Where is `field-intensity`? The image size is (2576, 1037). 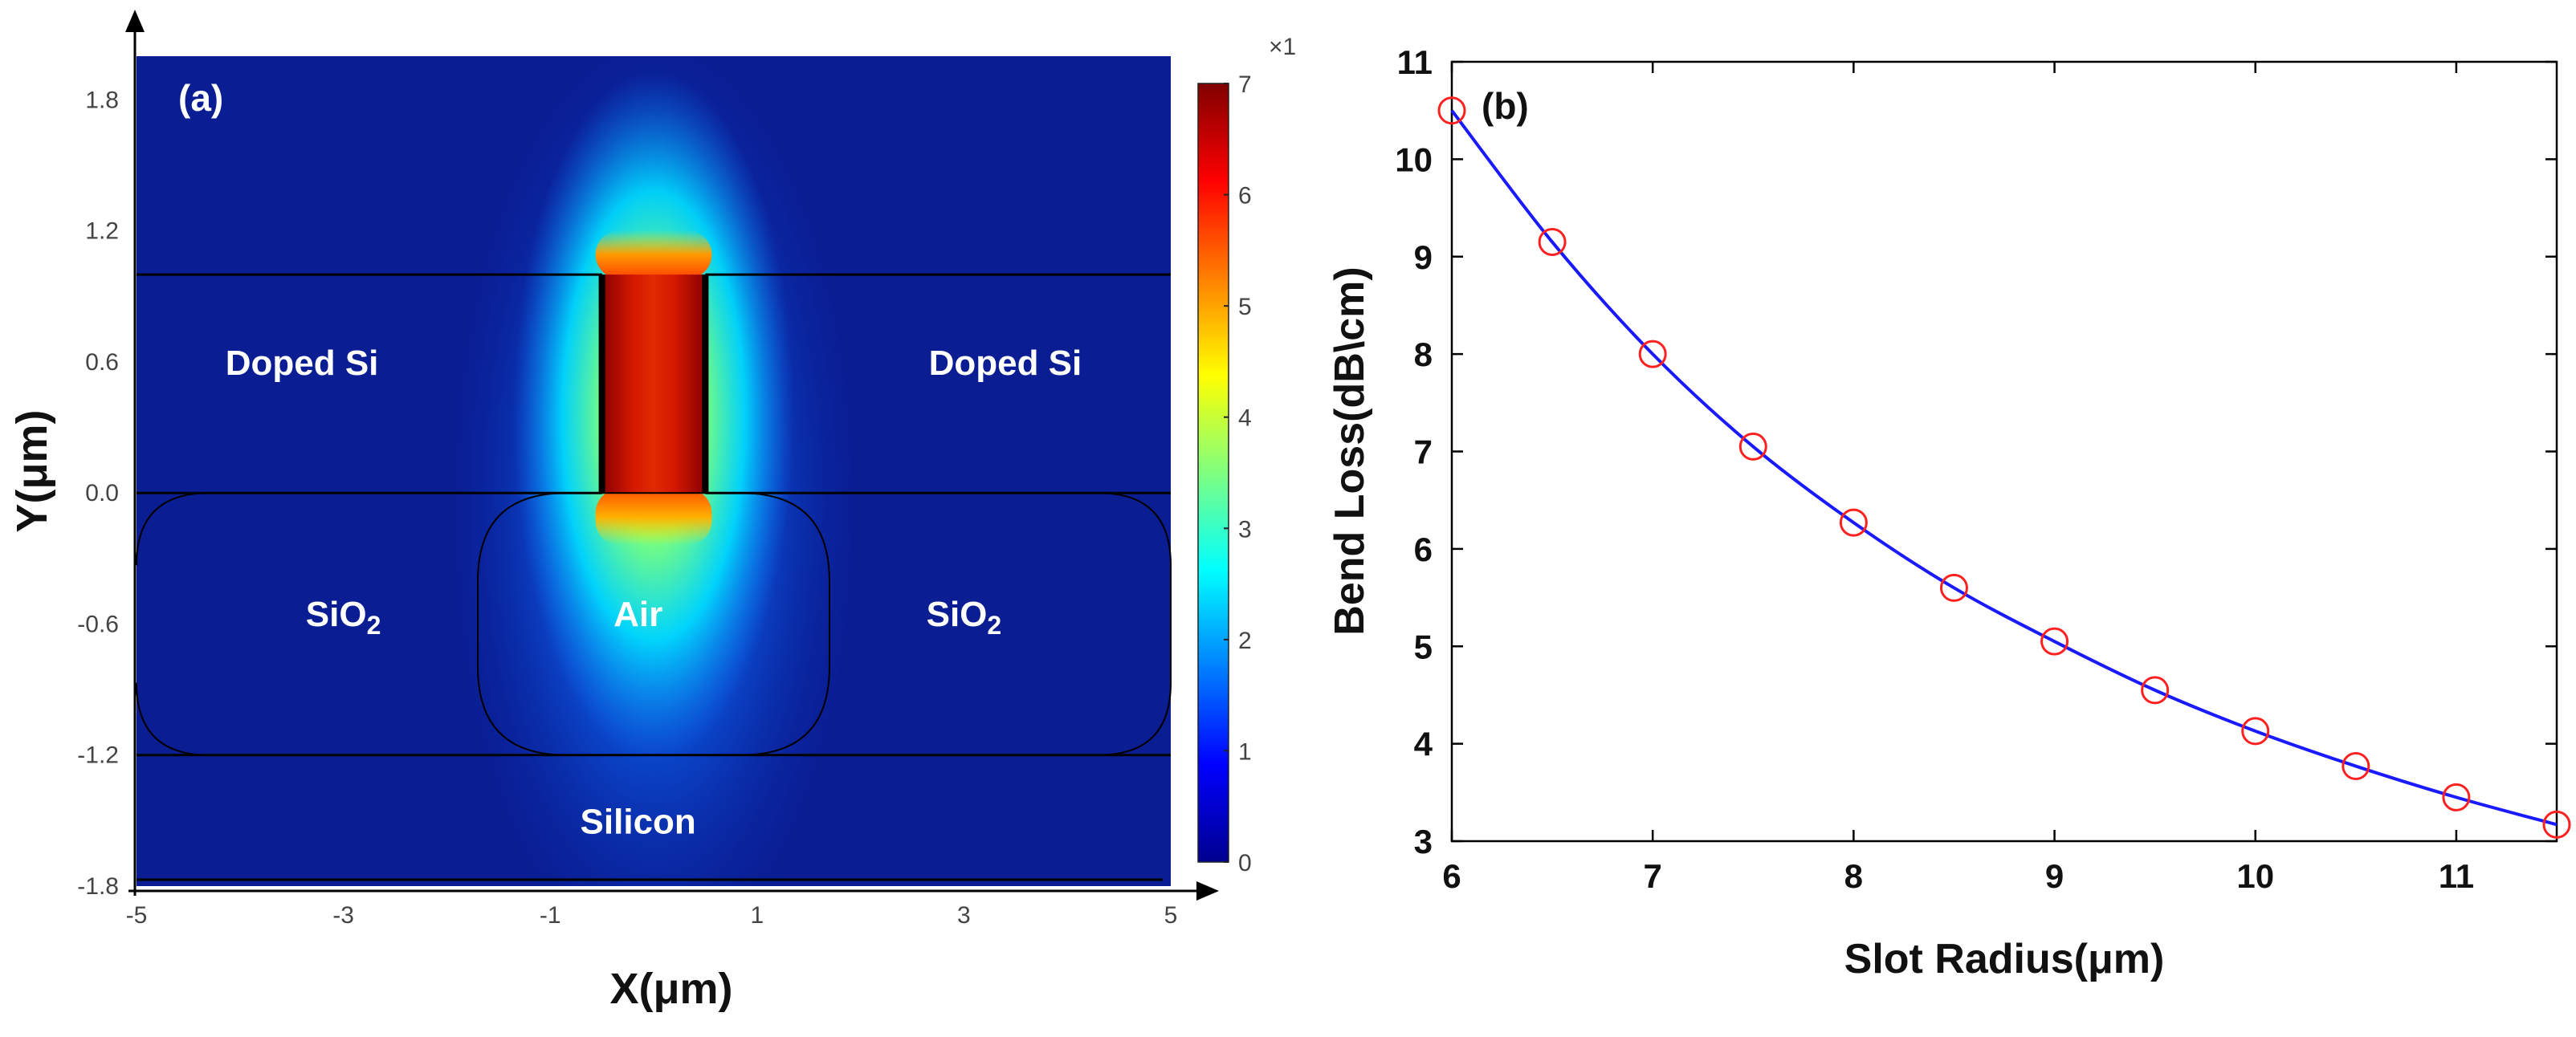 field-intensity is located at coordinates (653, 471).